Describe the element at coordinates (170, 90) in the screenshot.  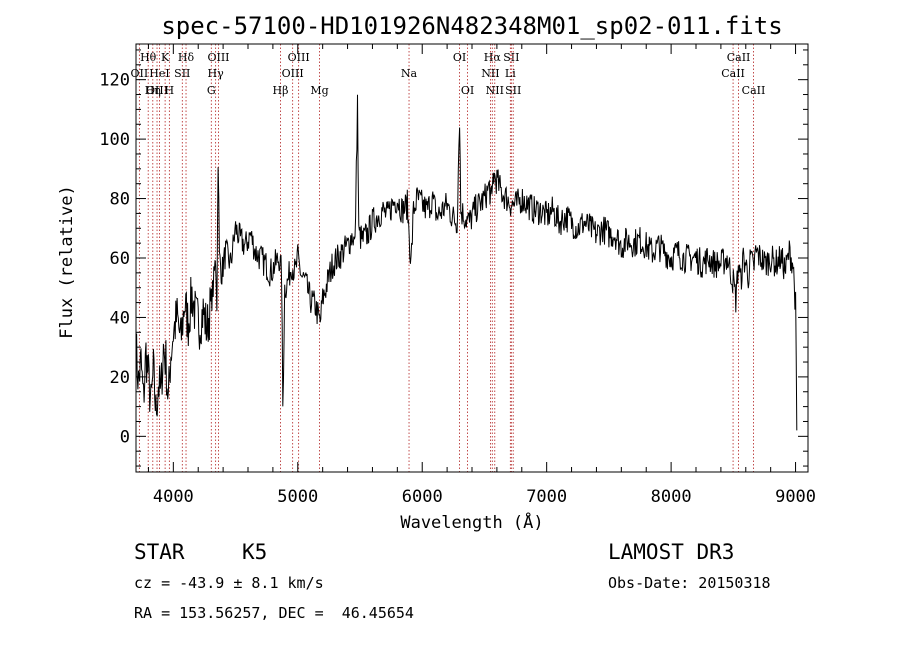
I see `line-label-6: H` at that location.